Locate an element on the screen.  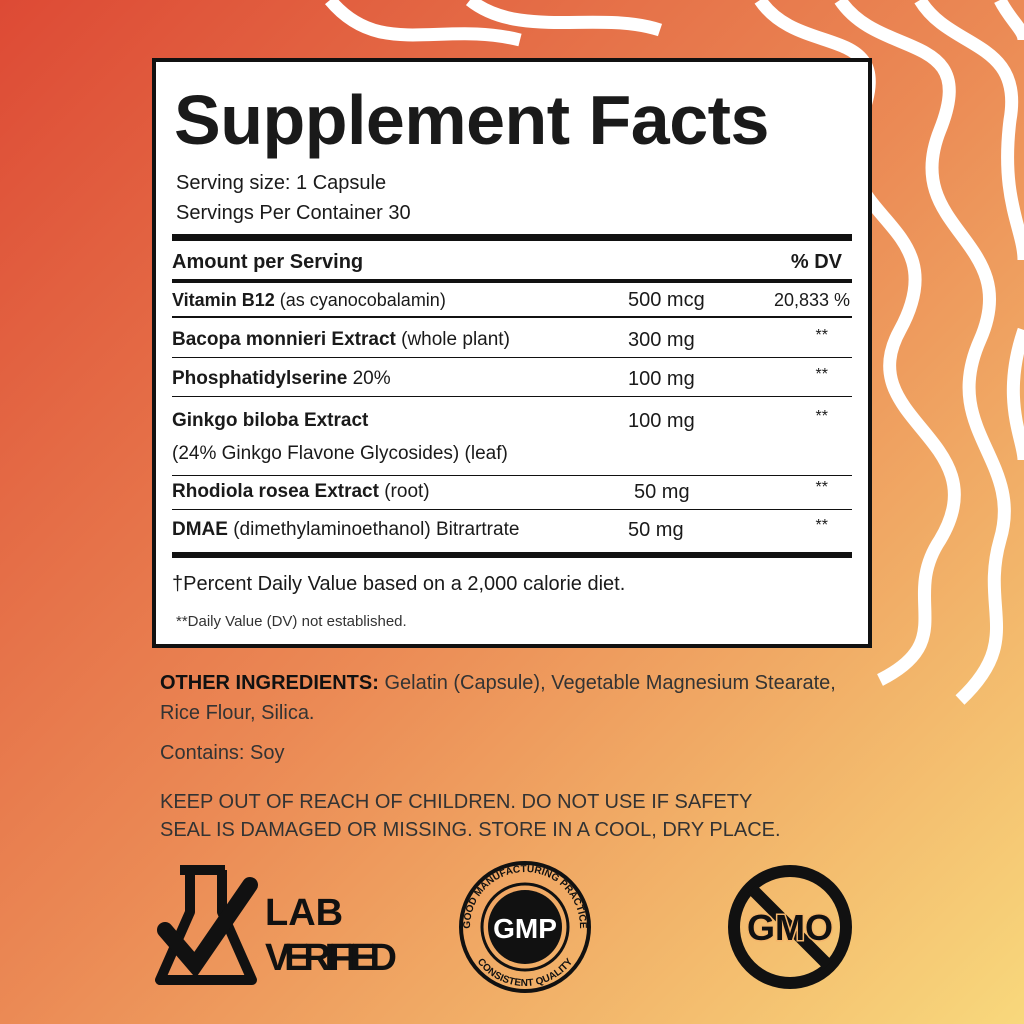
serving-size: Serving size: 1 Capsule is located at coordinates (281, 183).